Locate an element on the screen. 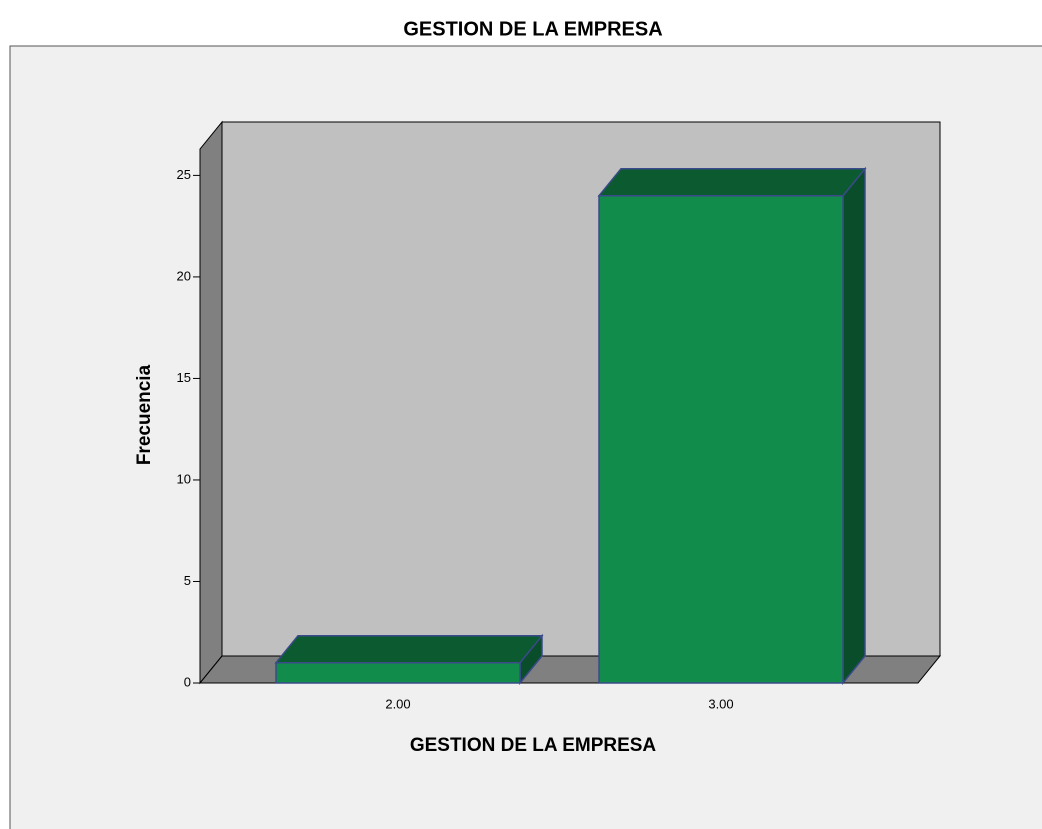  y-tick-label: 0 is located at coordinates (187, 681).